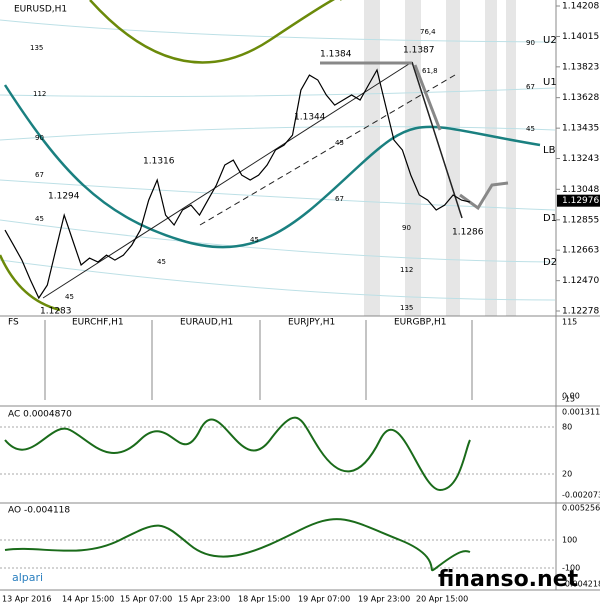 The width and height of the screenshot is (600, 609). I want to click on panel-scale-label: -100, so click(571, 568).